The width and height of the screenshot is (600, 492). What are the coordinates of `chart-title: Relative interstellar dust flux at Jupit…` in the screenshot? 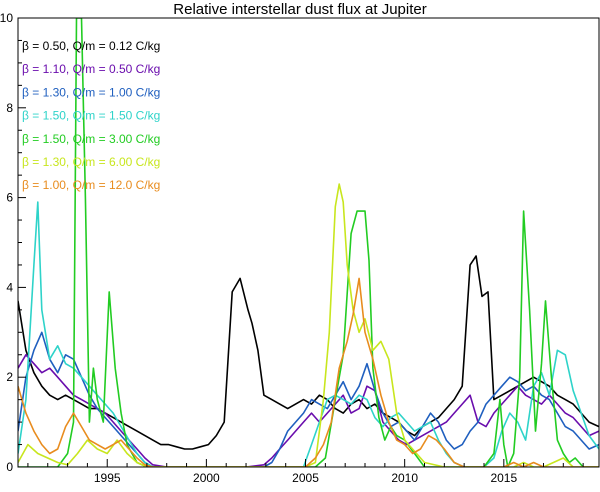 It's located at (299, 9).